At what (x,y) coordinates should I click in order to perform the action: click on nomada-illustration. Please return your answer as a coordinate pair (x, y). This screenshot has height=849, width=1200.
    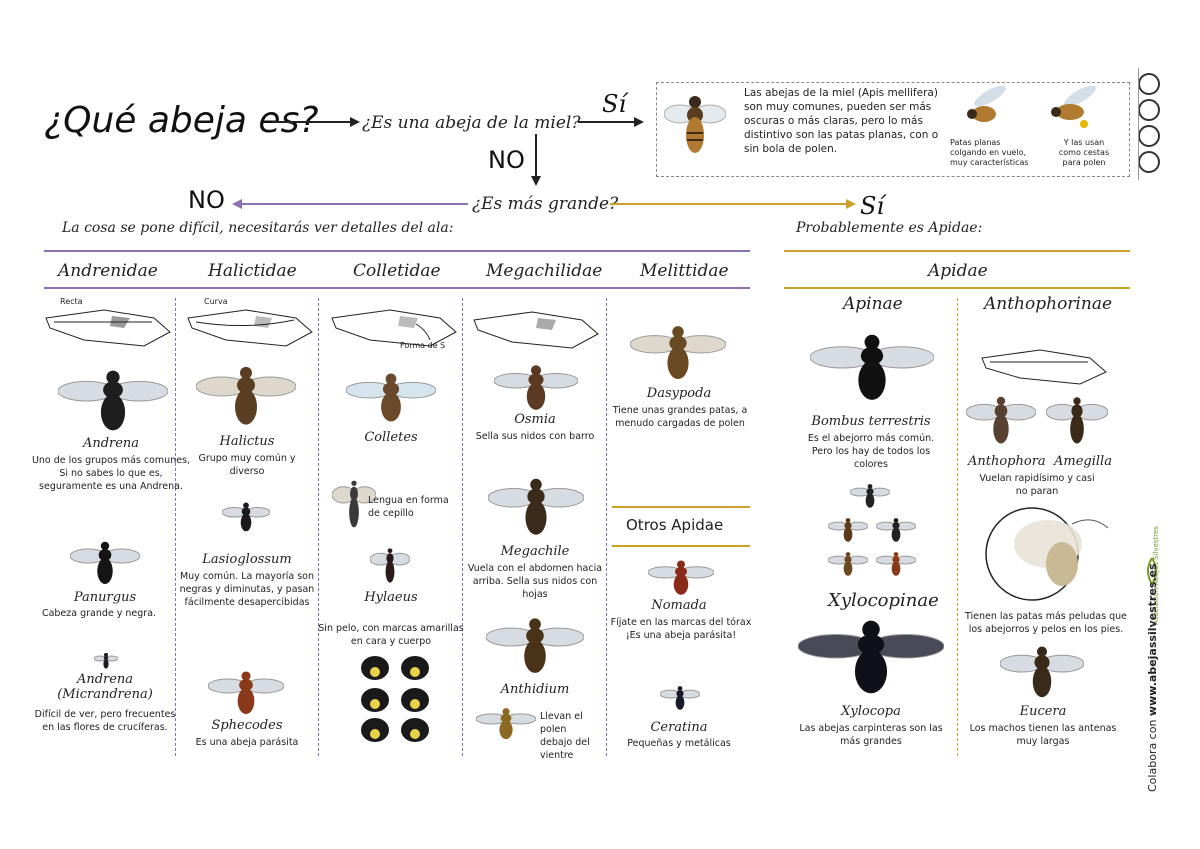
    Looking at the image, I should click on (681, 577).